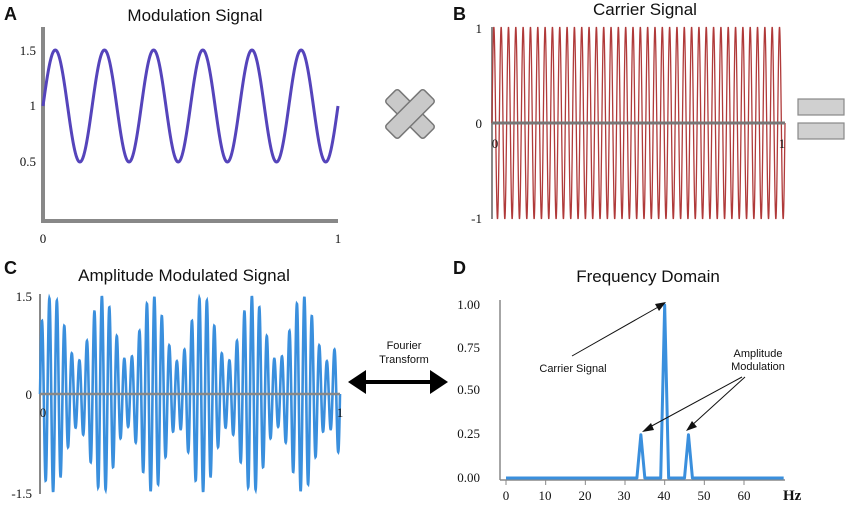 This screenshot has height=506, width=850. What do you see at coordinates (459, 268) in the screenshot?
I see `panel-letter-d: D` at bounding box center [459, 268].